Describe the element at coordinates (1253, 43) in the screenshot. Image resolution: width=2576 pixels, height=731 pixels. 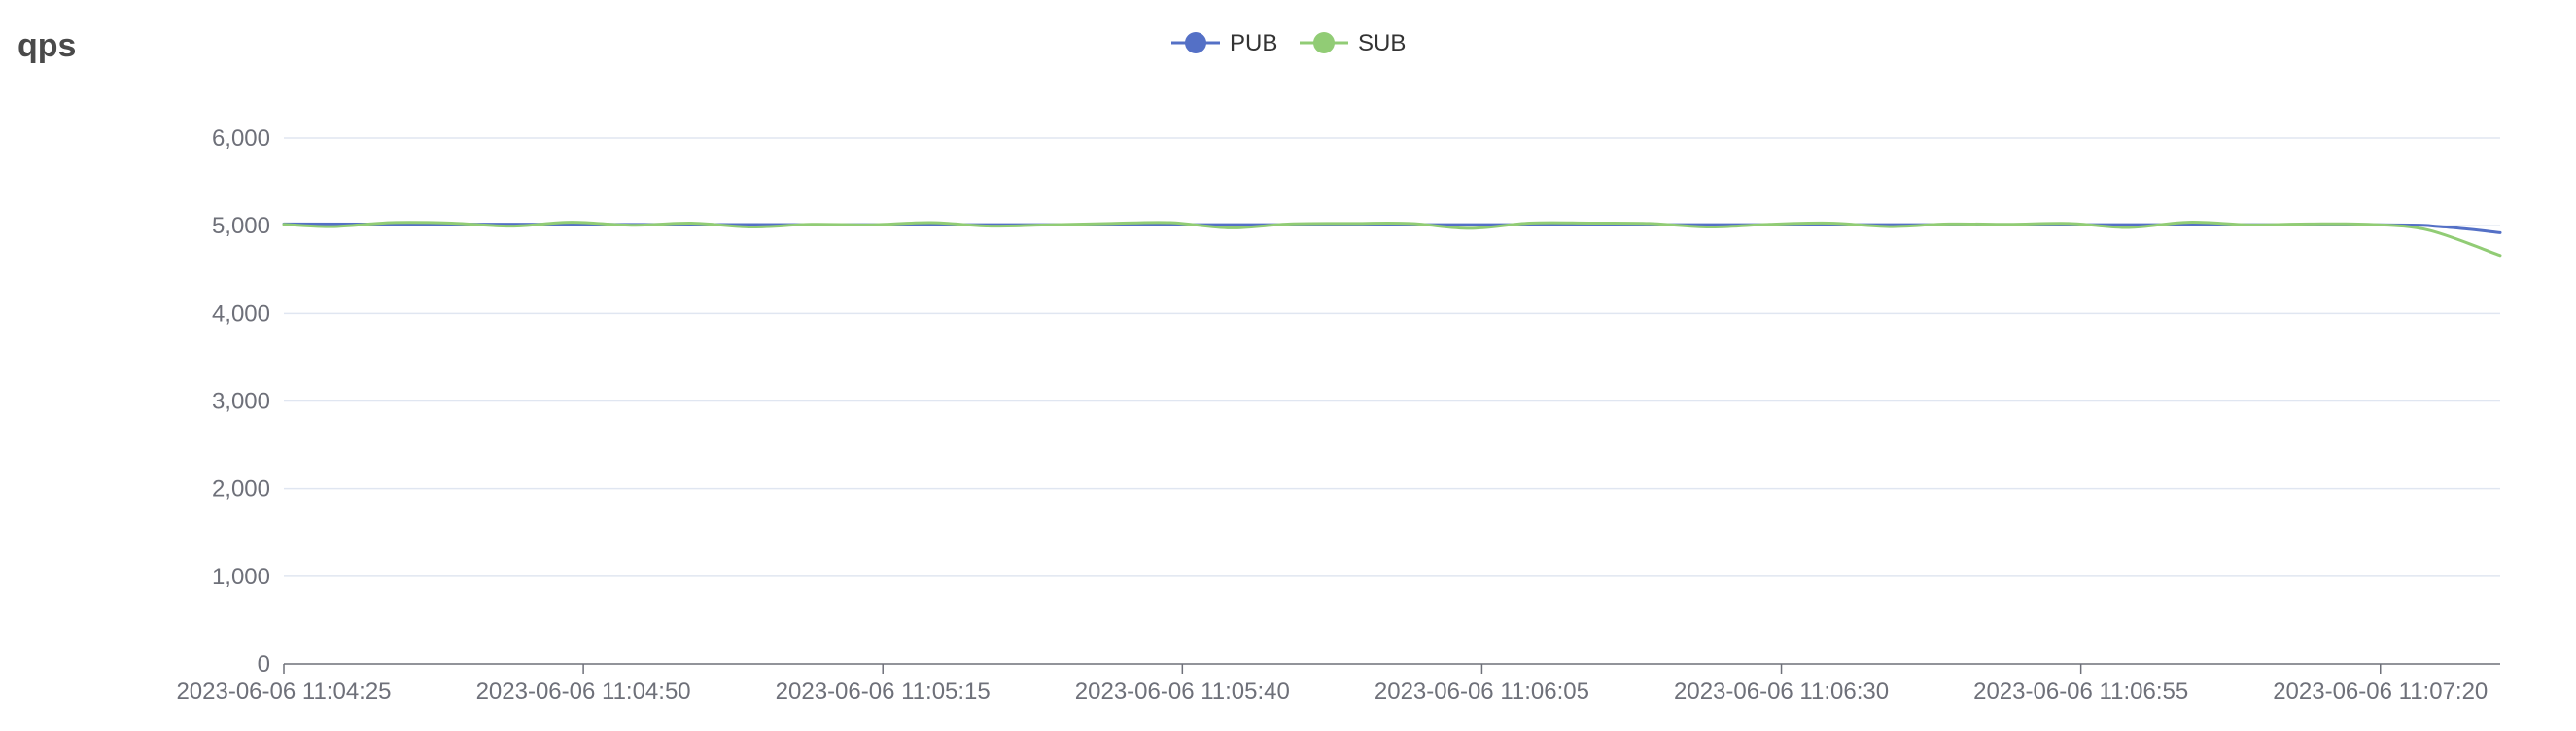
I see `legend-label-pub: PUB` at that location.